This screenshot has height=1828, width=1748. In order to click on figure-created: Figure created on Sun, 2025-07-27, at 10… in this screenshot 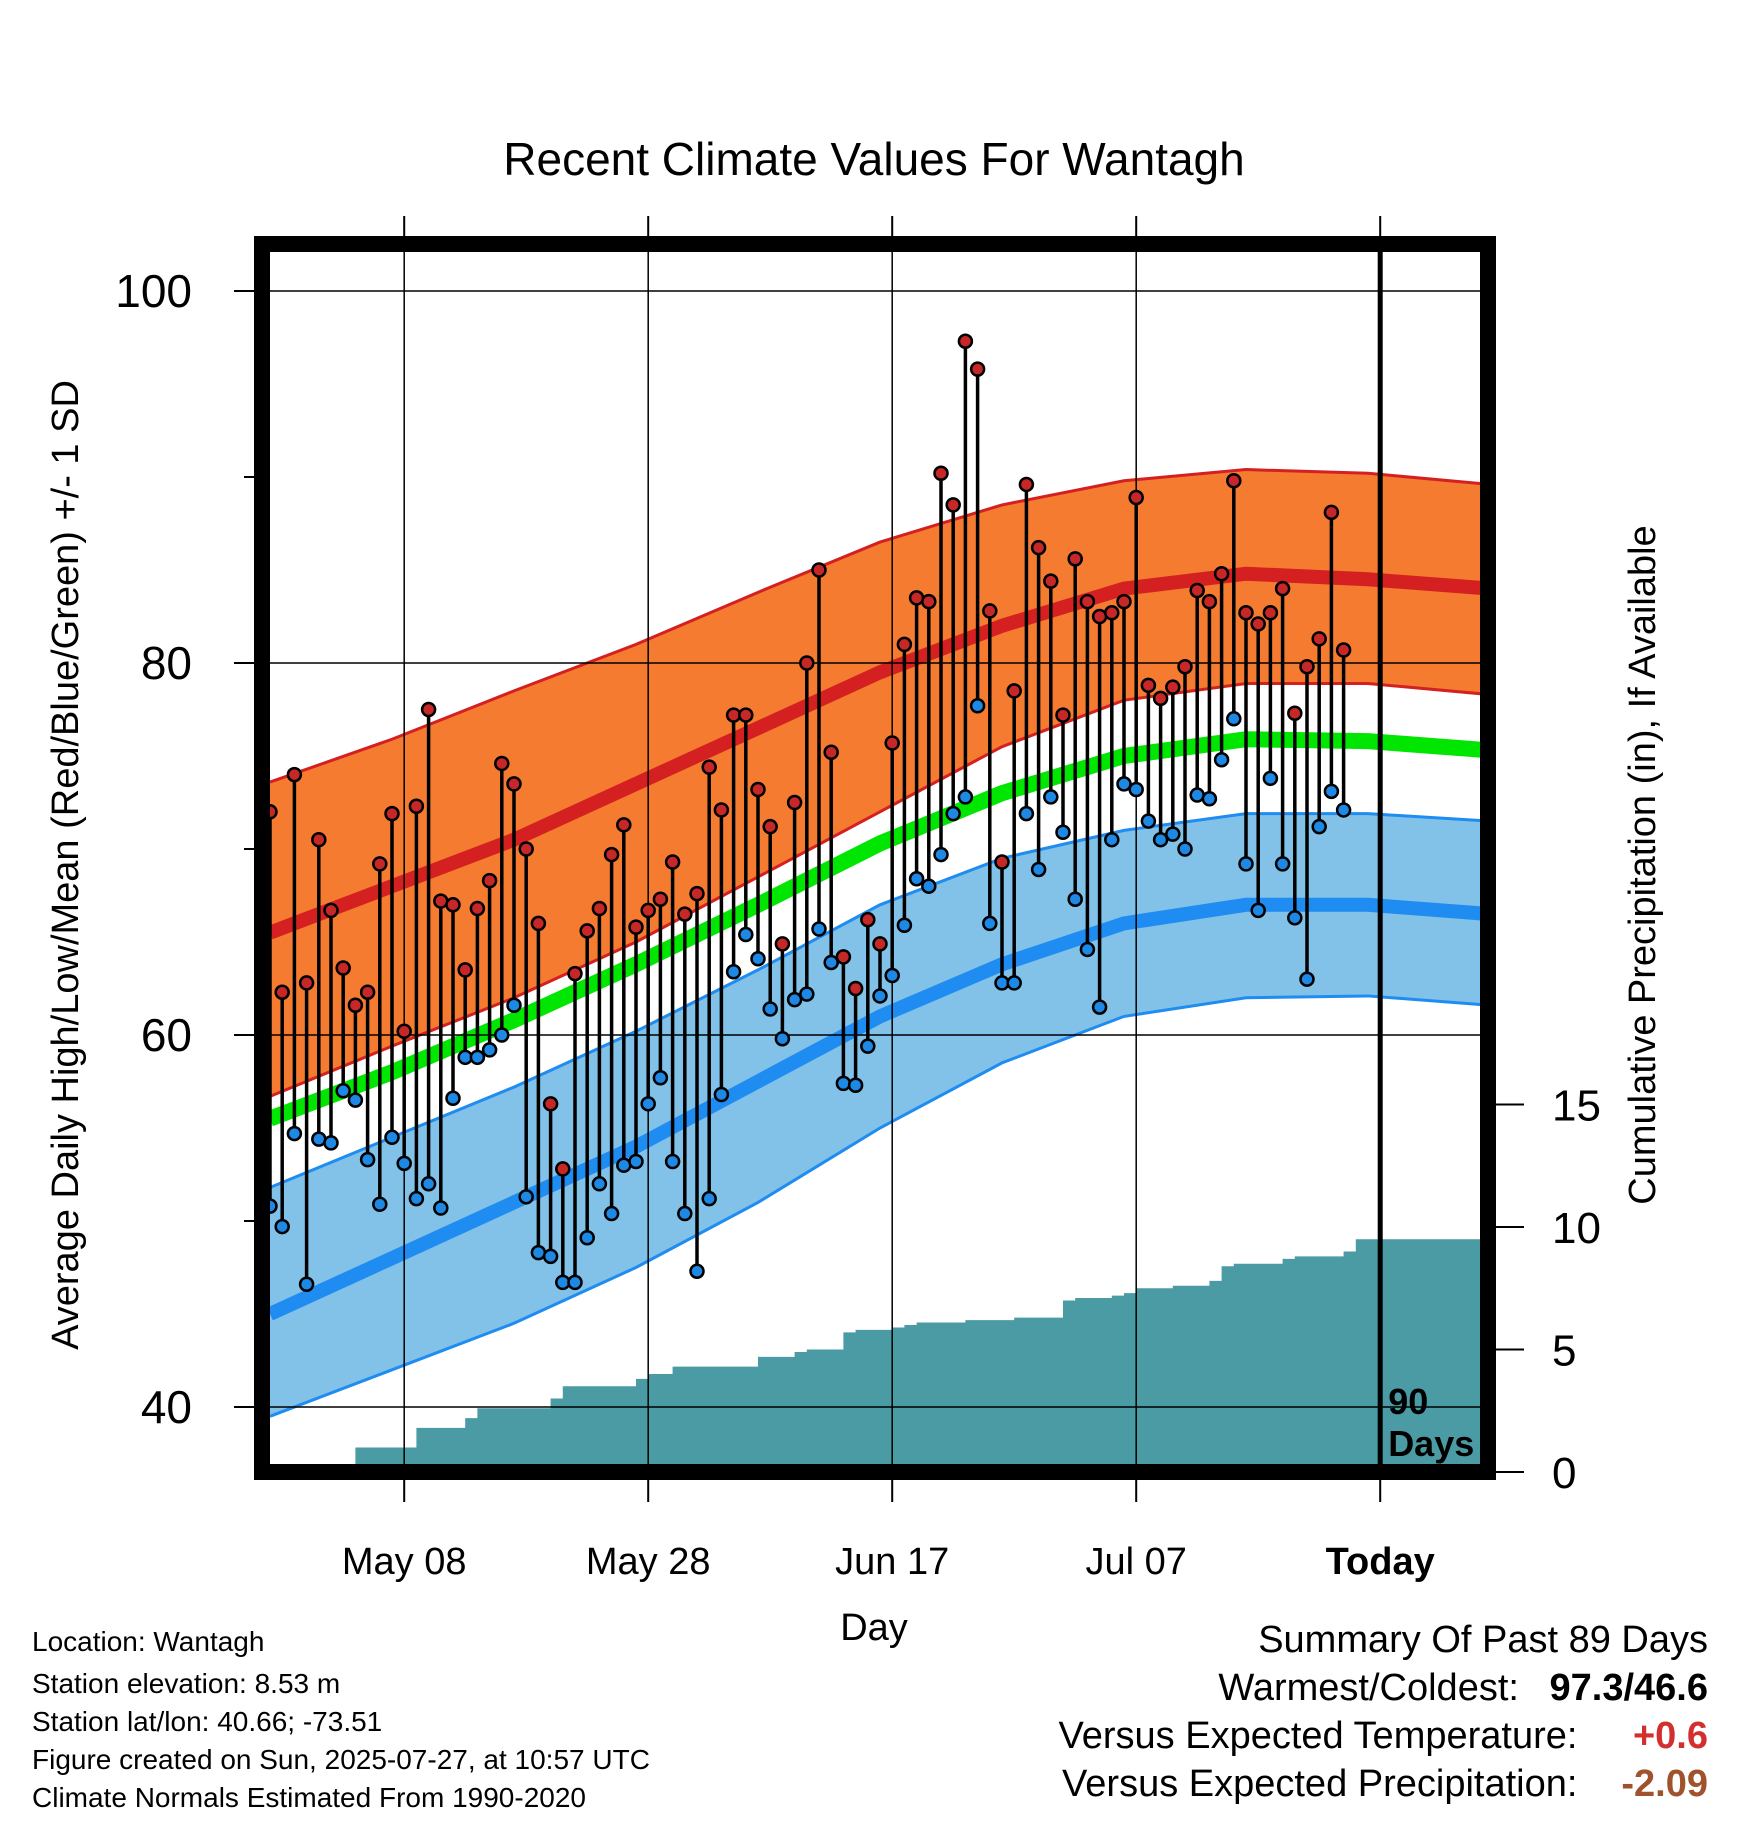, I will do `click(341, 1759)`.